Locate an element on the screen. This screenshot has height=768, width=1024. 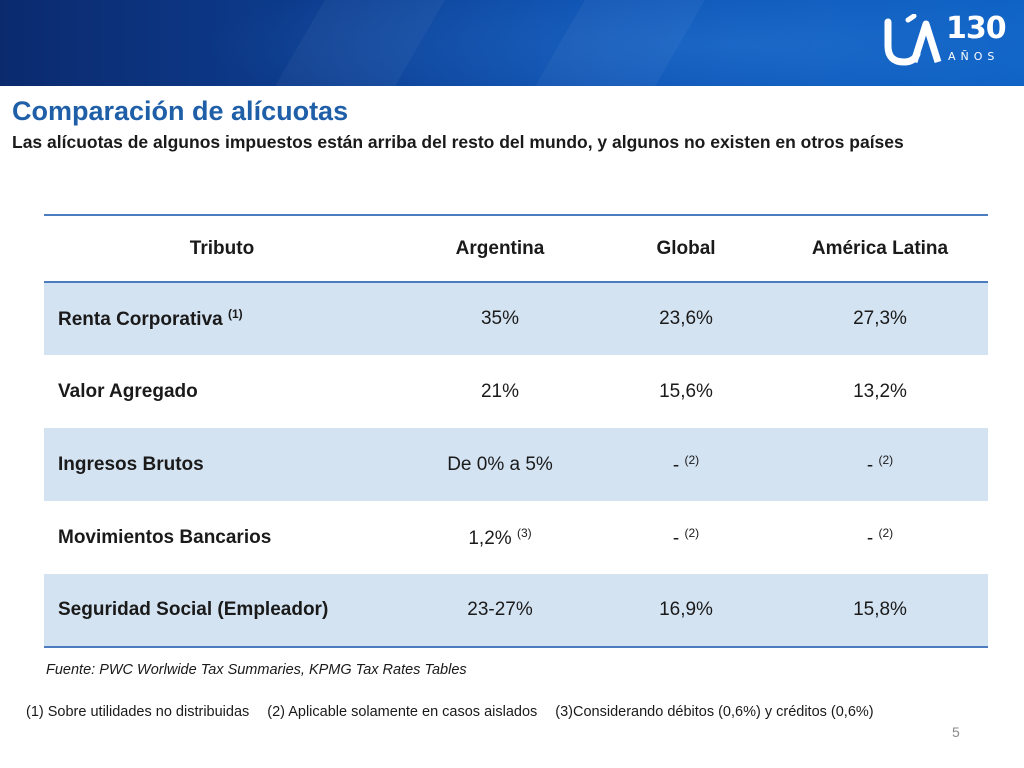
table-header-row: Tributo Argentina Global América Latina is located at coordinates (516, 248).